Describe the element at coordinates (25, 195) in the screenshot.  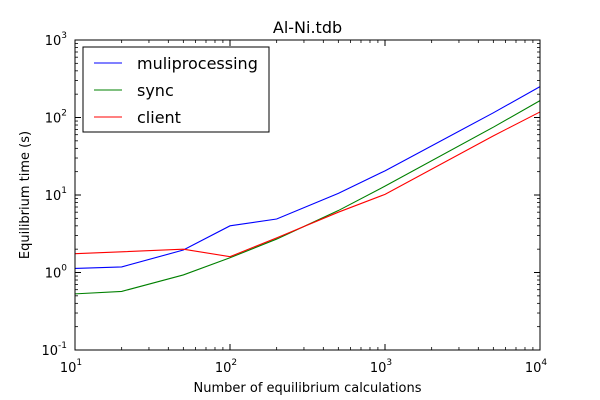
I see `y-axis-label: Equilibrium time (s)` at that location.